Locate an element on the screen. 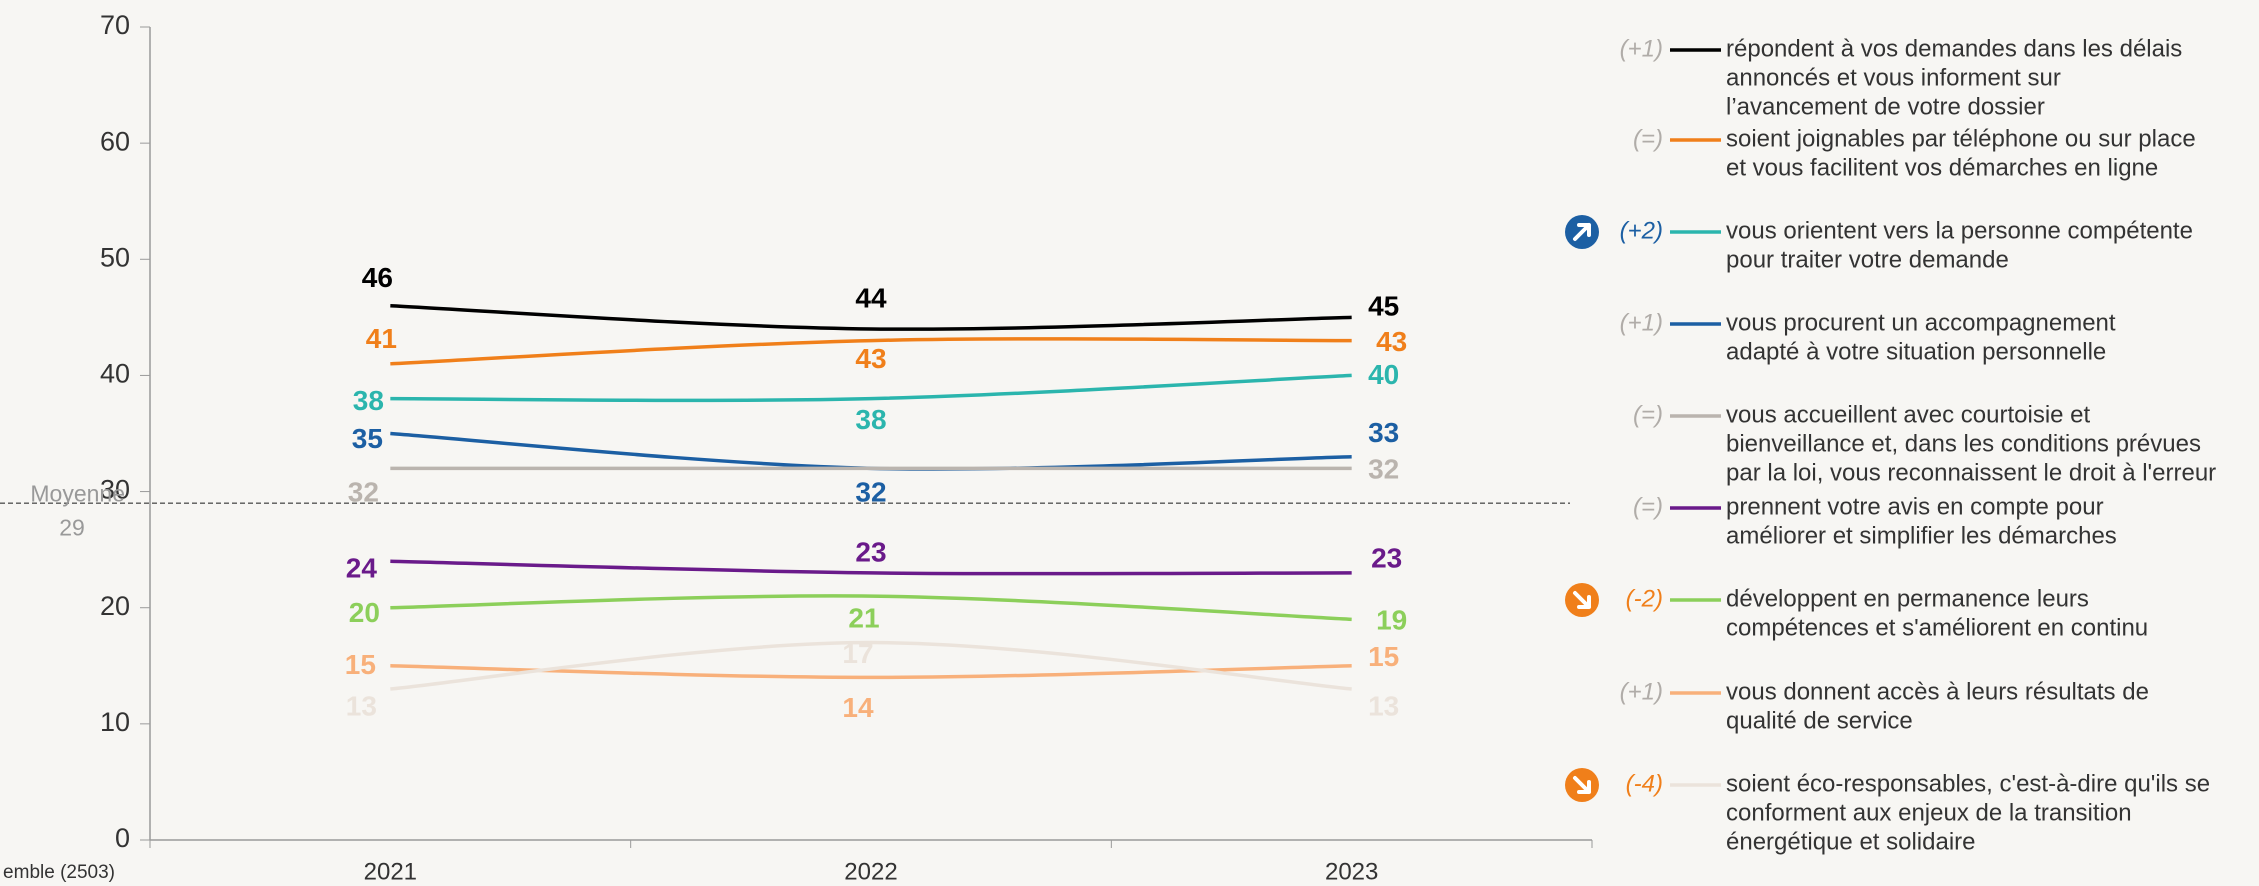 This screenshot has width=2259, height=886. y-tick-label: 0 is located at coordinates (122, 838).